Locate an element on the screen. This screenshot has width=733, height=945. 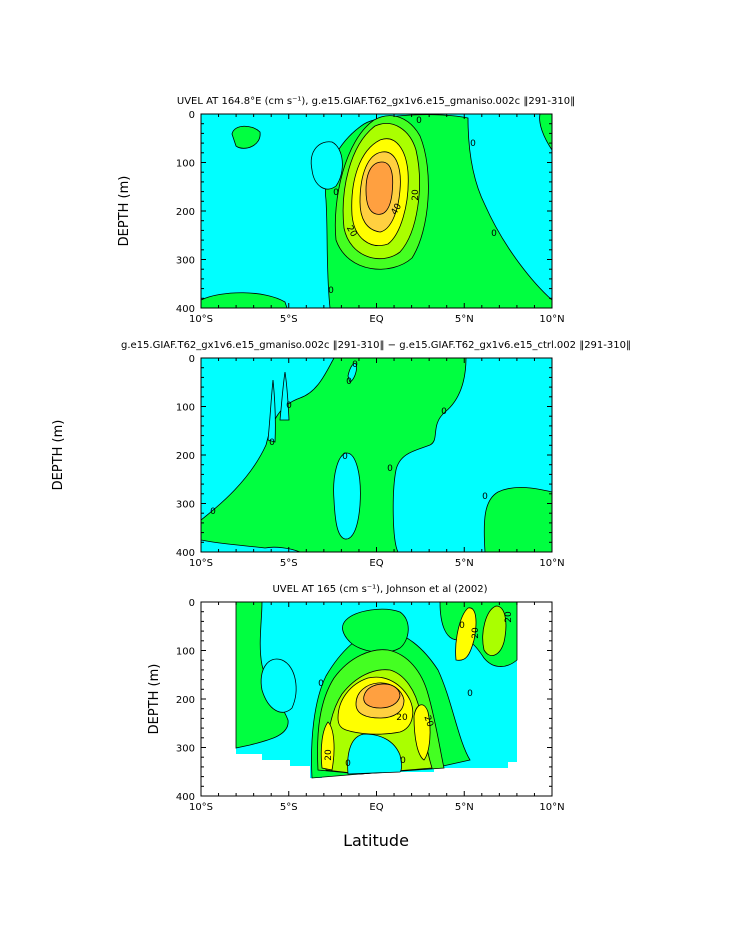
panel-1-ylabel: DEPTH (m) is located at coordinates (124, 211).